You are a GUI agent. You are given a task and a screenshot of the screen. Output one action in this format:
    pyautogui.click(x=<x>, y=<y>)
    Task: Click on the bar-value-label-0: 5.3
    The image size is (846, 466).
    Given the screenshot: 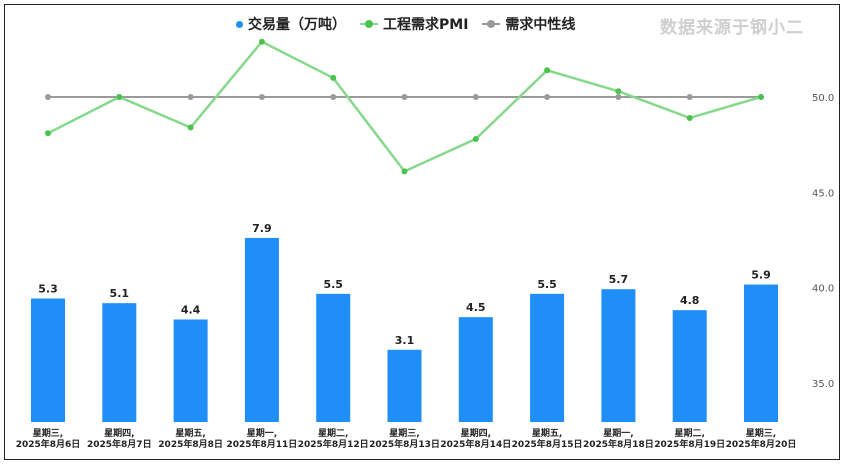 What is the action you would take?
    pyautogui.click(x=48, y=289)
    